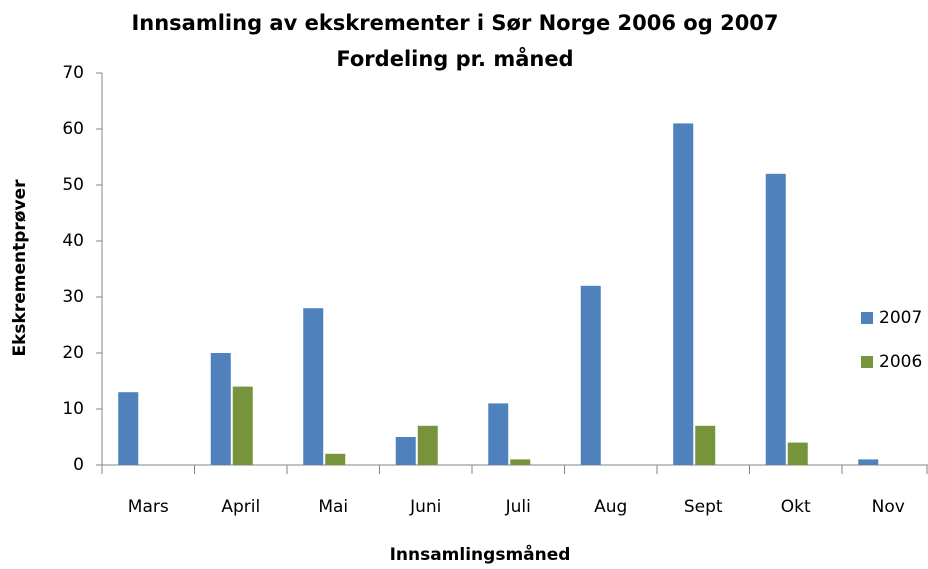  I want to click on y-tick-label: 50, so click(73, 185).